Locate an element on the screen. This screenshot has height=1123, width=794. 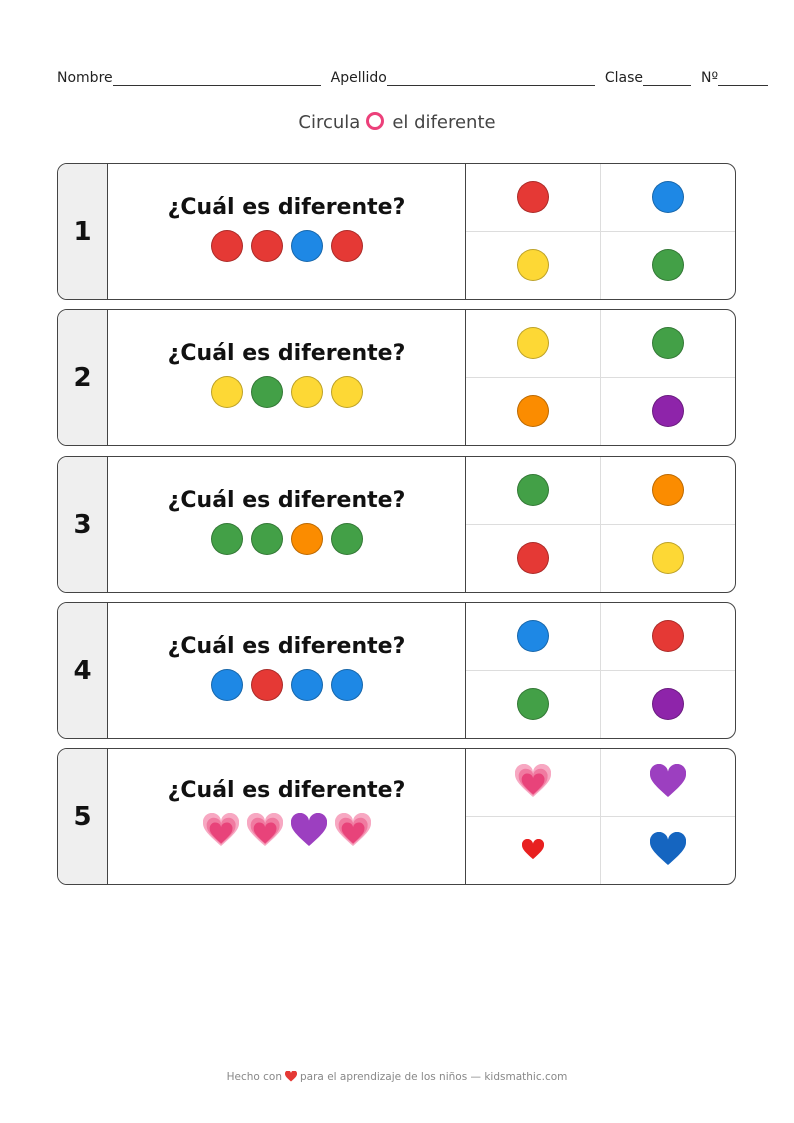
exercise-row: 3 ¿Cuál es diferente? is located at coordinates (396, 524).